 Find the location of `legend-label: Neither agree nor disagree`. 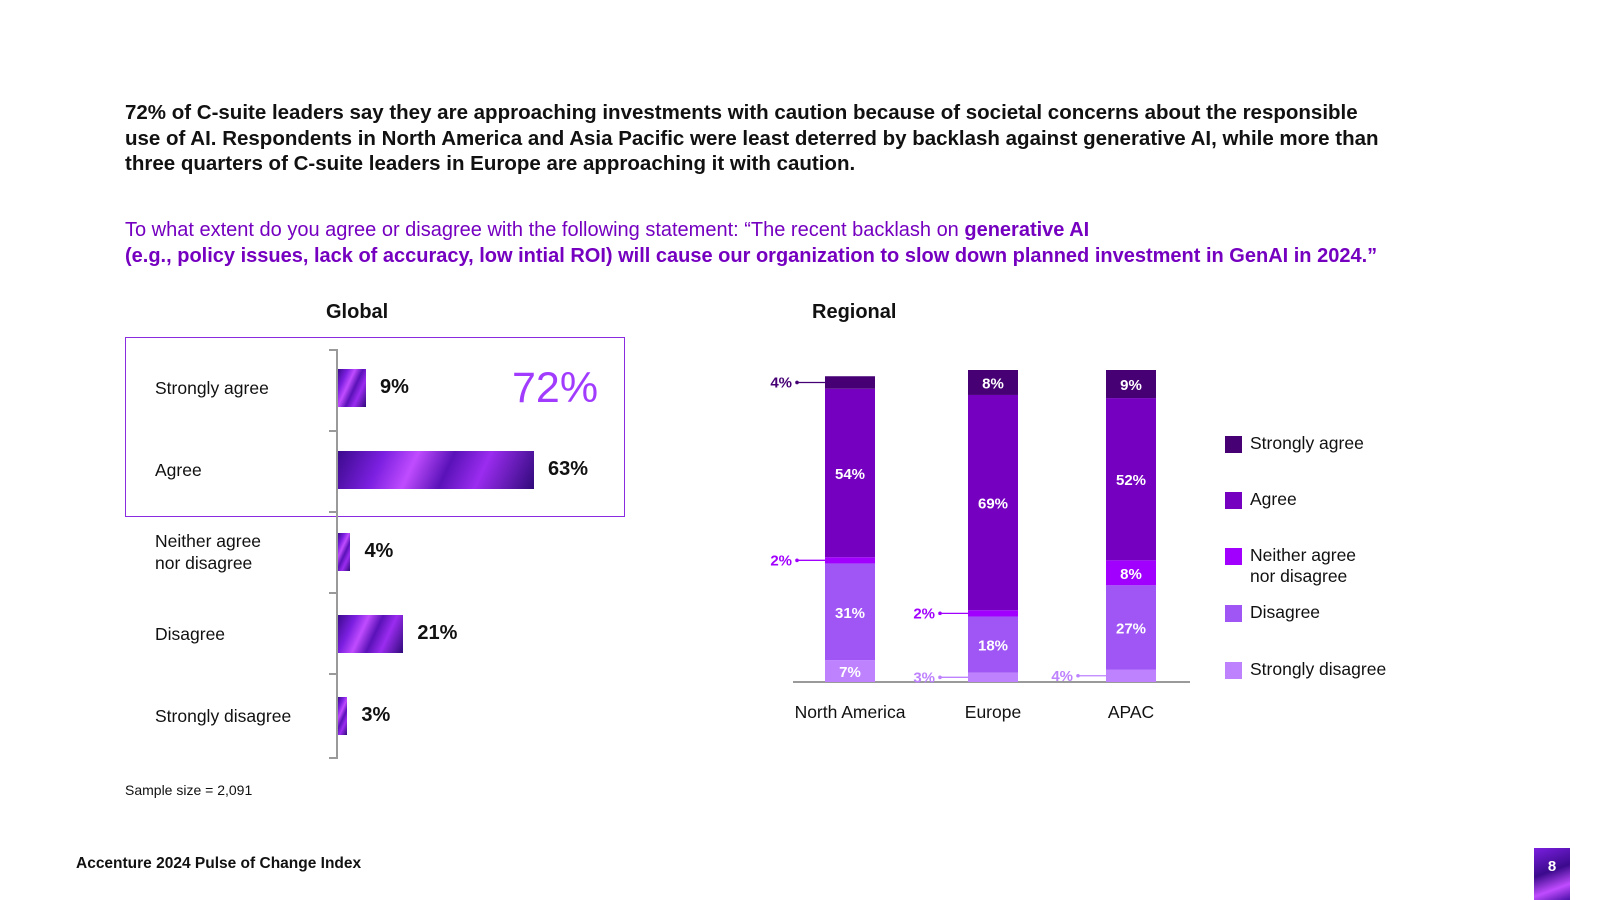

legend-label: Neither agree nor disagree is located at coordinates (1303, 566).